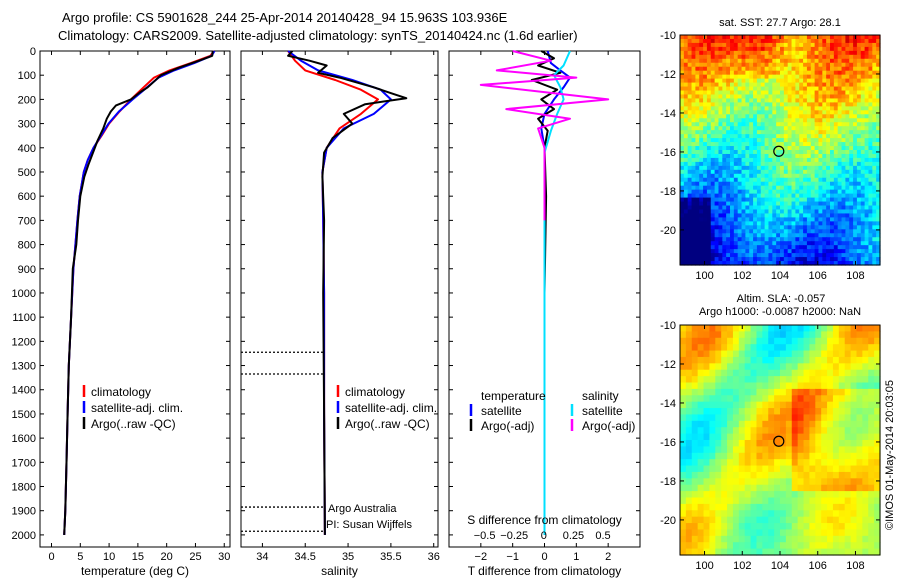 This screenshot has height=580, width=900. Describe the element at coordinates (195, 557) in the screenshot. I see `xtick-label-temperature: 25` at that location.